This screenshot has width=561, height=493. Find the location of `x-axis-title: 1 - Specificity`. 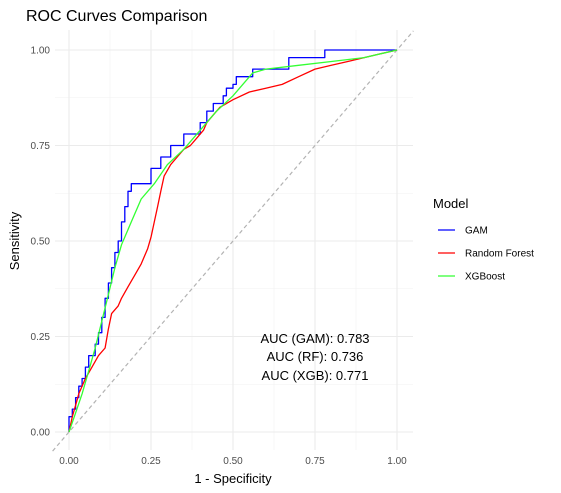

x-axis-title: 1 - Specificity is located at coordinates (233, 478).